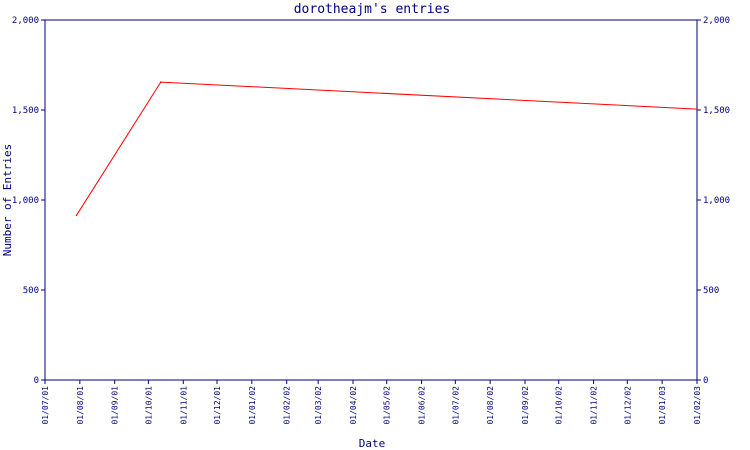 The image size is (750, 450). Describe the element at coordinates (662, 405) in the screenshot. I see `x-tick-label: 01/01/03` at that location.